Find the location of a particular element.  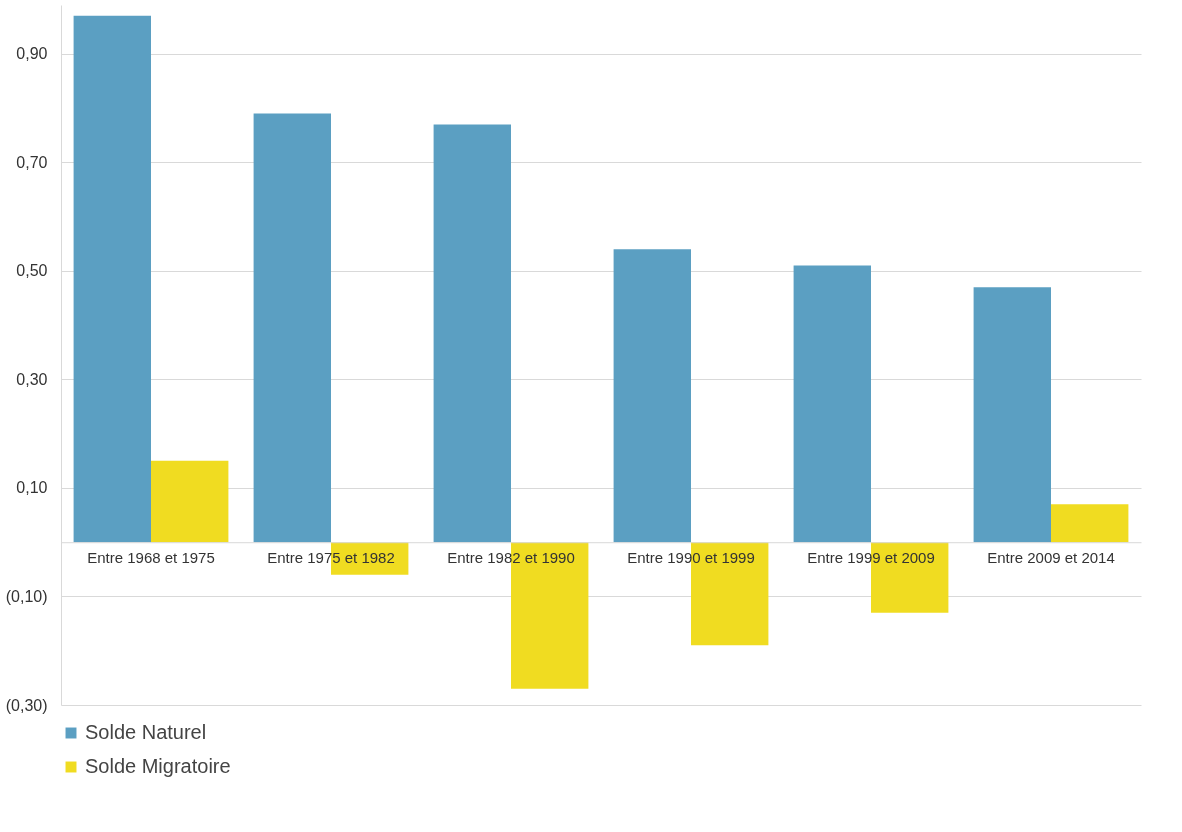

y-tick-label: (0,30) is located at coordinates (26, 705).